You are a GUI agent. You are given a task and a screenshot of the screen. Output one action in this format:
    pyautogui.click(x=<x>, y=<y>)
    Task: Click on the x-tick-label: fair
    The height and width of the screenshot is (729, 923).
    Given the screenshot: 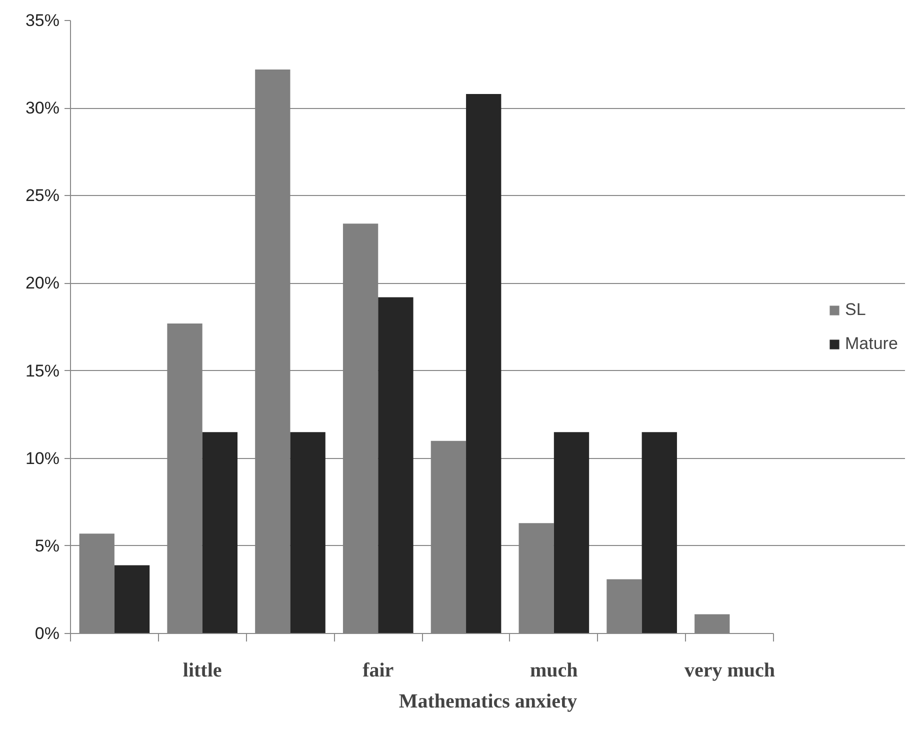 What is the action you would take?
    pyautogui.click(x=378, y=671)
    